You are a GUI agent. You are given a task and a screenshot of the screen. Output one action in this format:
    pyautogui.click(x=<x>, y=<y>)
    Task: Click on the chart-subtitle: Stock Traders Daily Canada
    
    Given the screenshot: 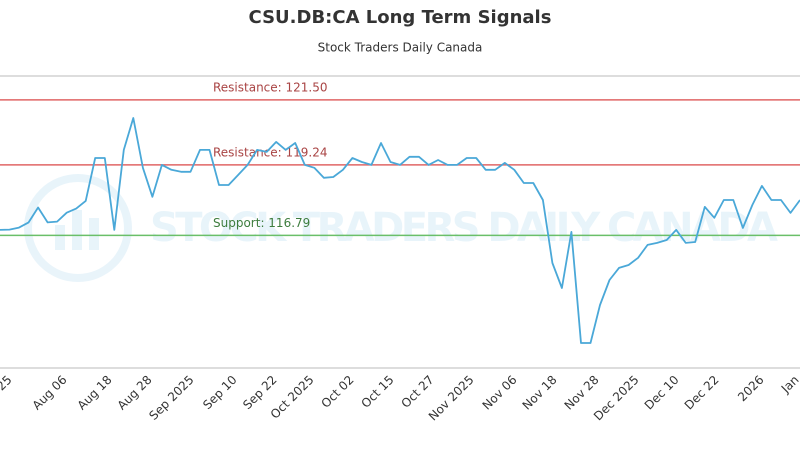 What is the action you would take?
    pyautogui.click(x=400, y=48)
    